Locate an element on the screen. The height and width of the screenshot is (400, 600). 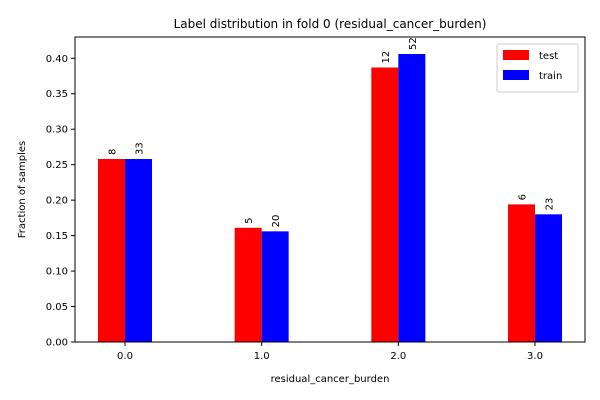
bar-value-label: 52 is located at coordinates (413, 43).